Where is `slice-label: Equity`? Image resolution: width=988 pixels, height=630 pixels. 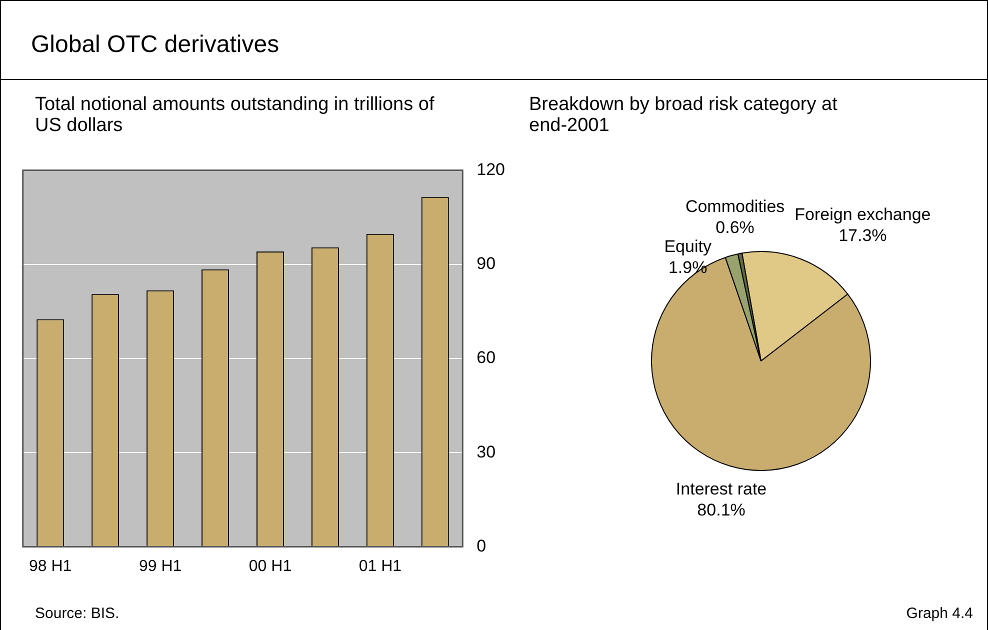 slice-label: Equity is located at coordinates (688, 246).